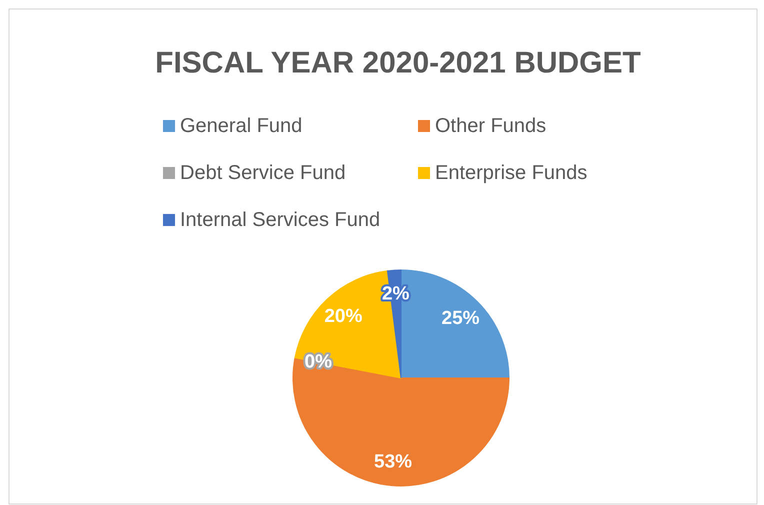 This screenshot has height=505, width=764. I want to click on legend-label: Debt Service Fund, so click(263, 173).